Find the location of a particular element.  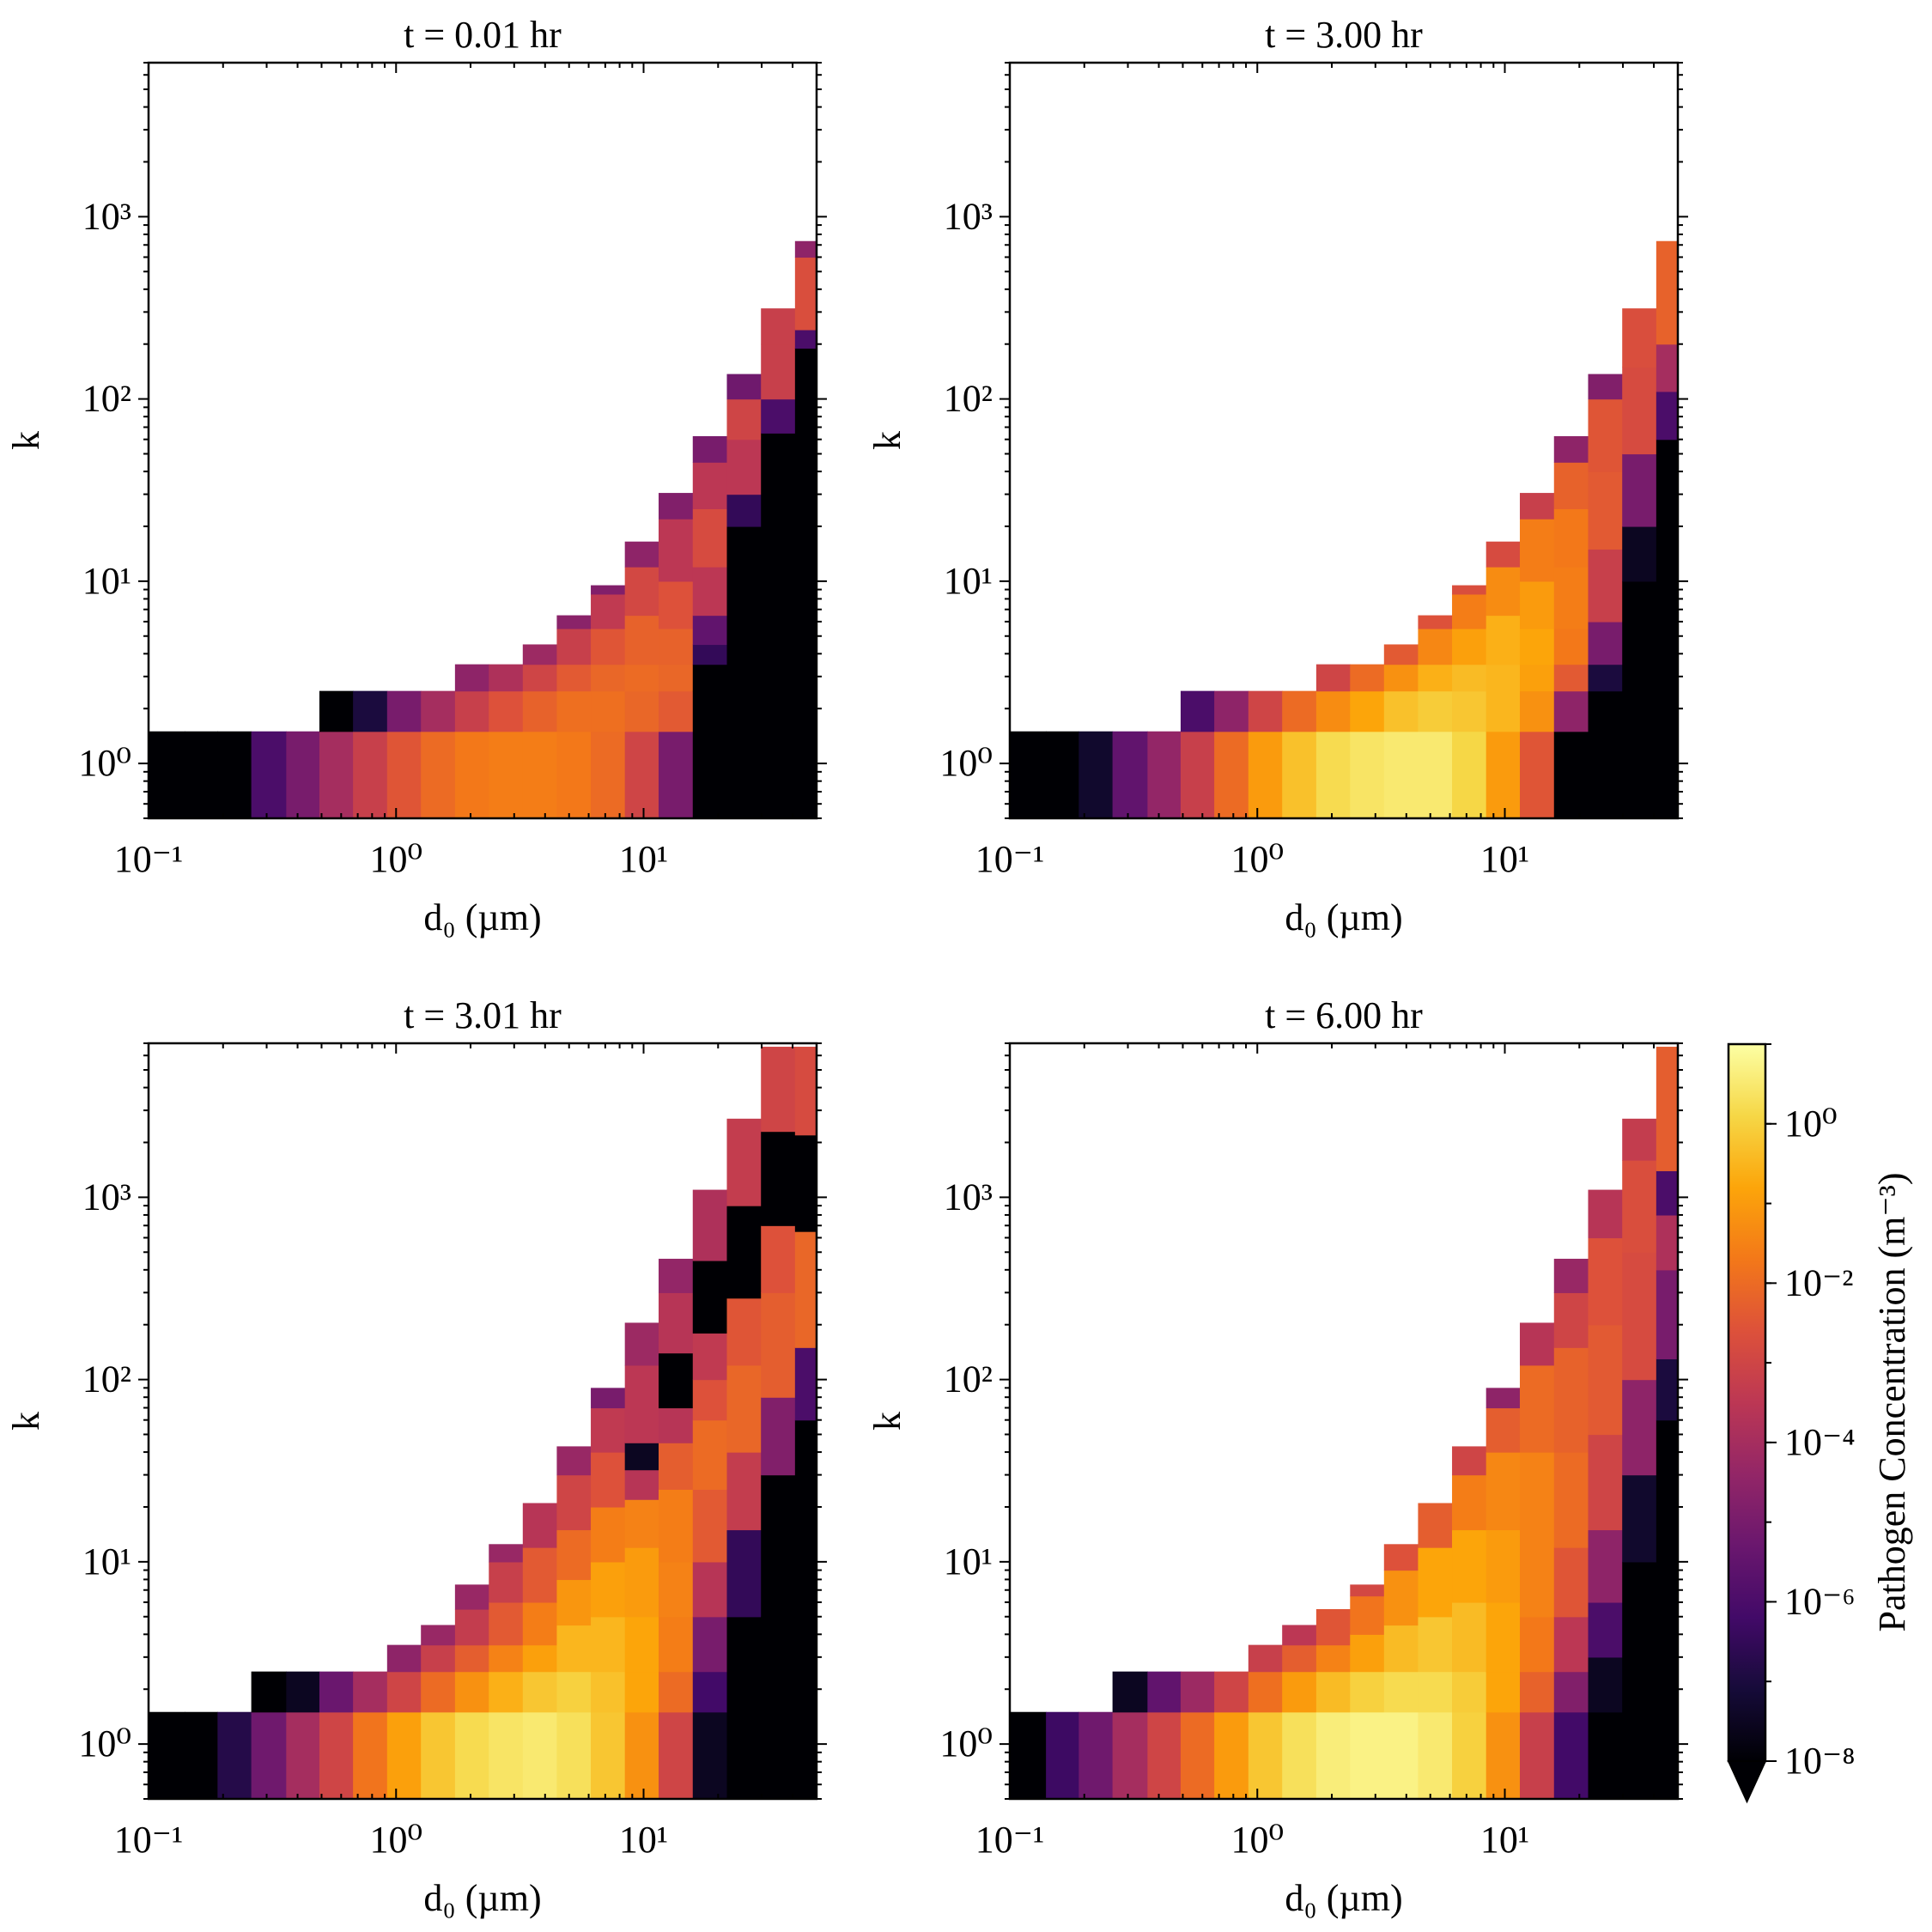

axis-ticks is located at coordinates (1343, 1421).